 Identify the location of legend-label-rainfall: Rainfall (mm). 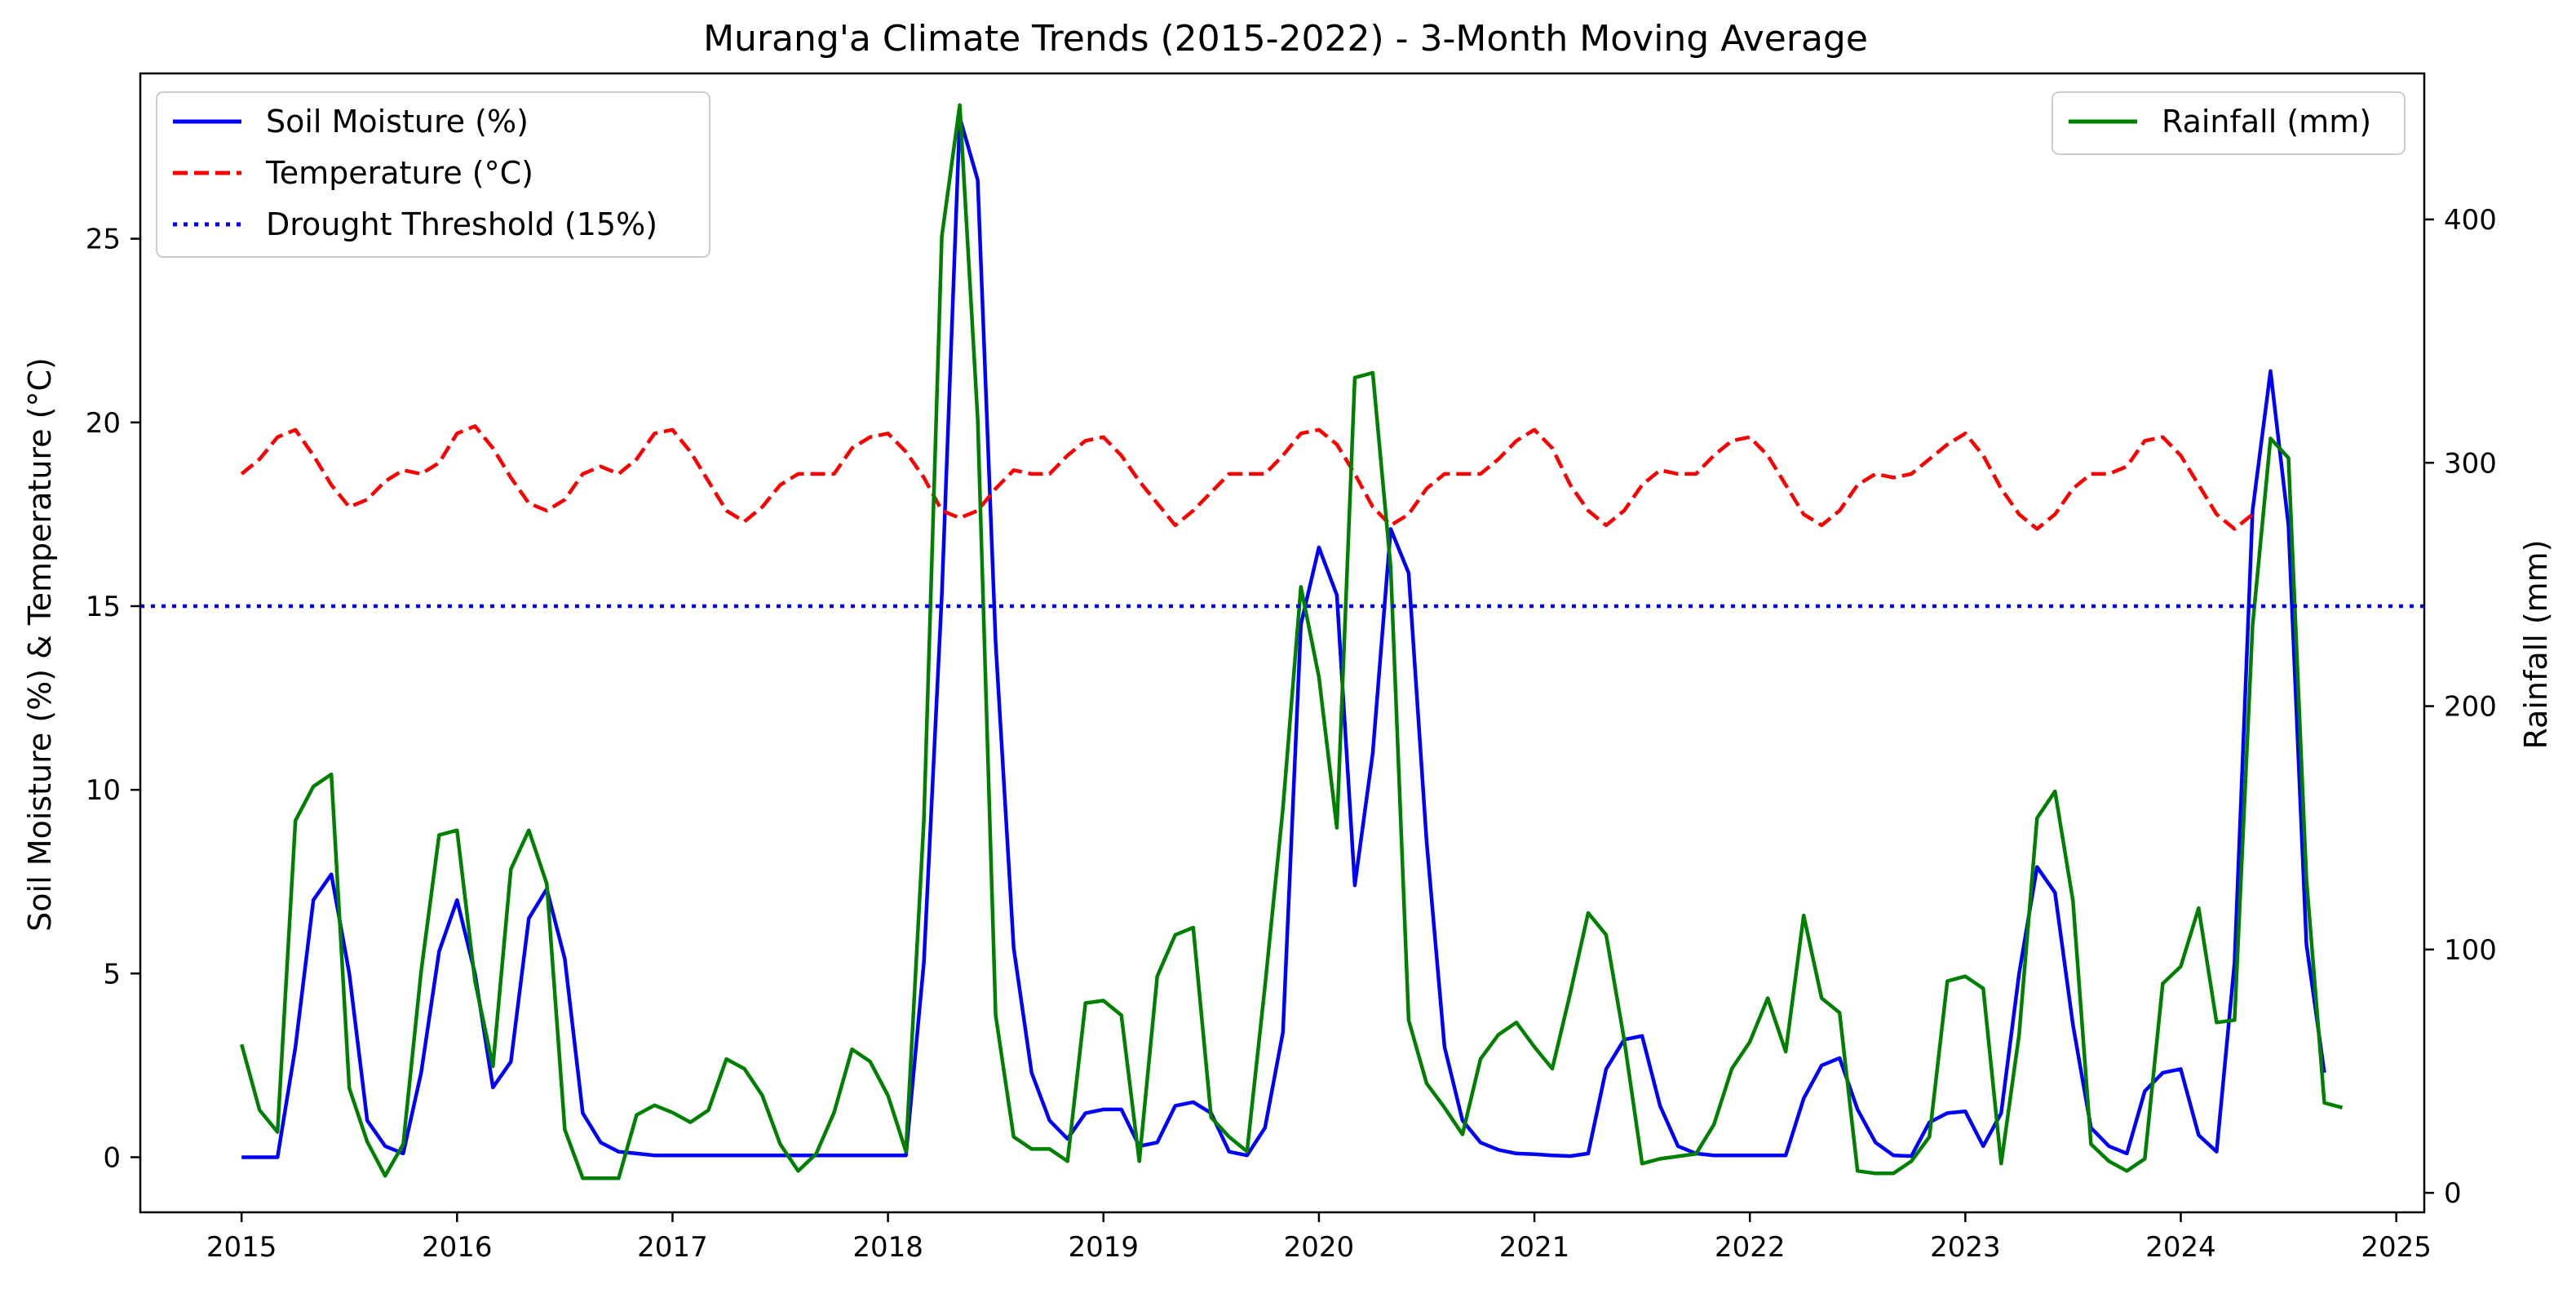
(2266, 122).